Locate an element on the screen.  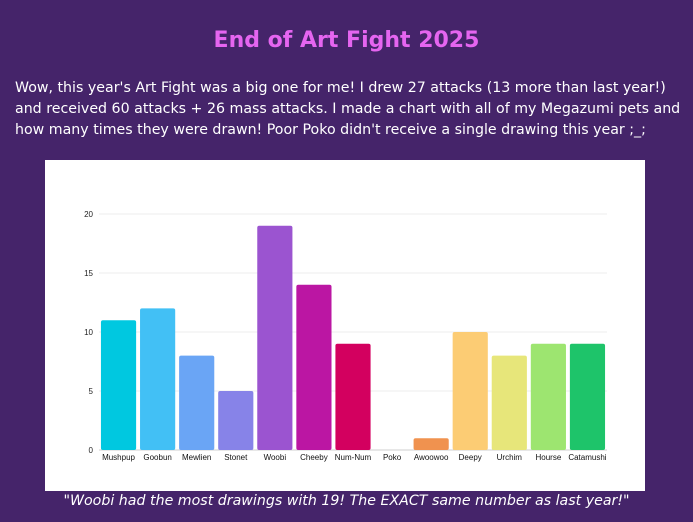
y-tick-label: 15 is located at coordinates (88, 273).